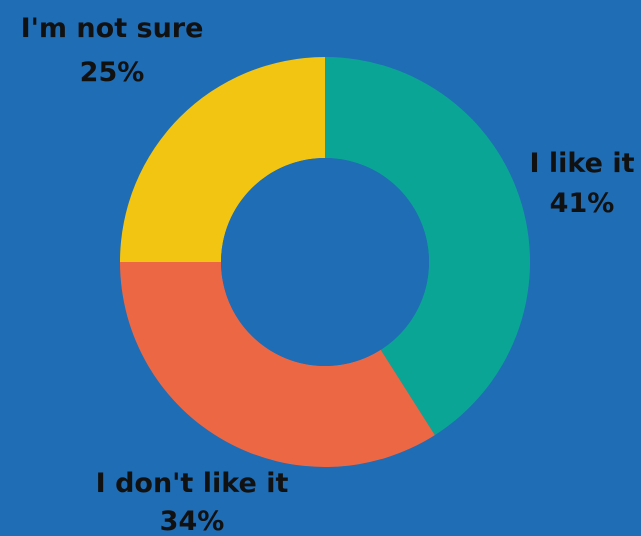  I want to click on slice-label-im-not-sure-value: 25%, so click(112, 72).